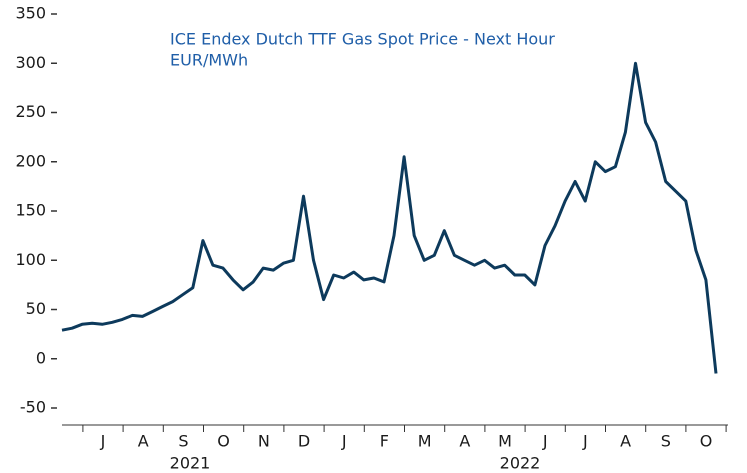  I want to click on x-tick-label: D, so click(304, 441).